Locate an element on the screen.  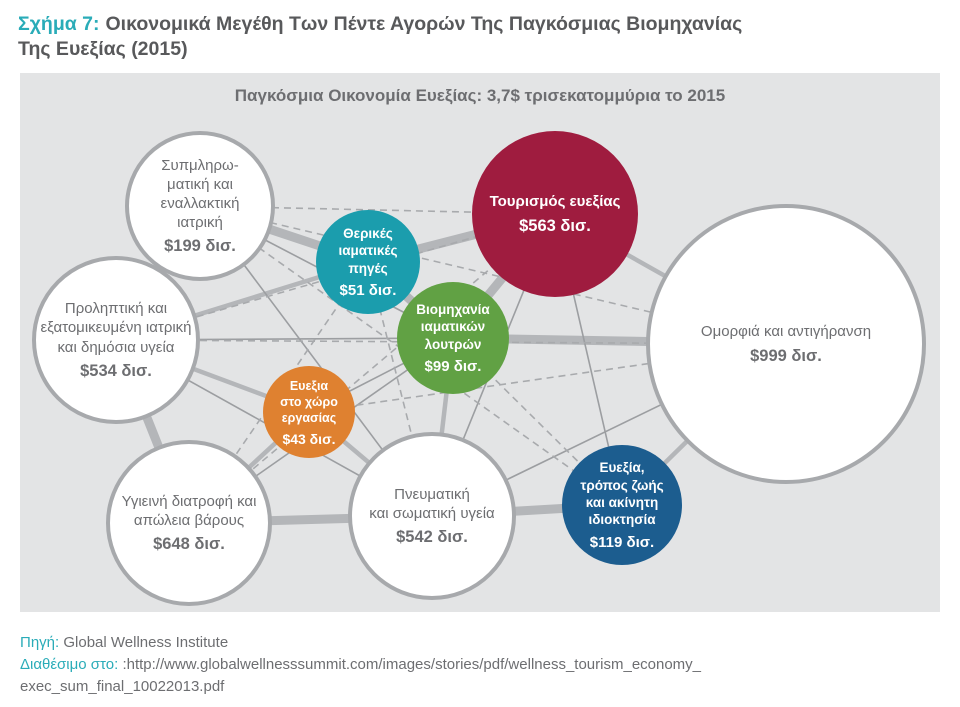
source-text: Global Wellness Institute is located at coordinates (146, 642).